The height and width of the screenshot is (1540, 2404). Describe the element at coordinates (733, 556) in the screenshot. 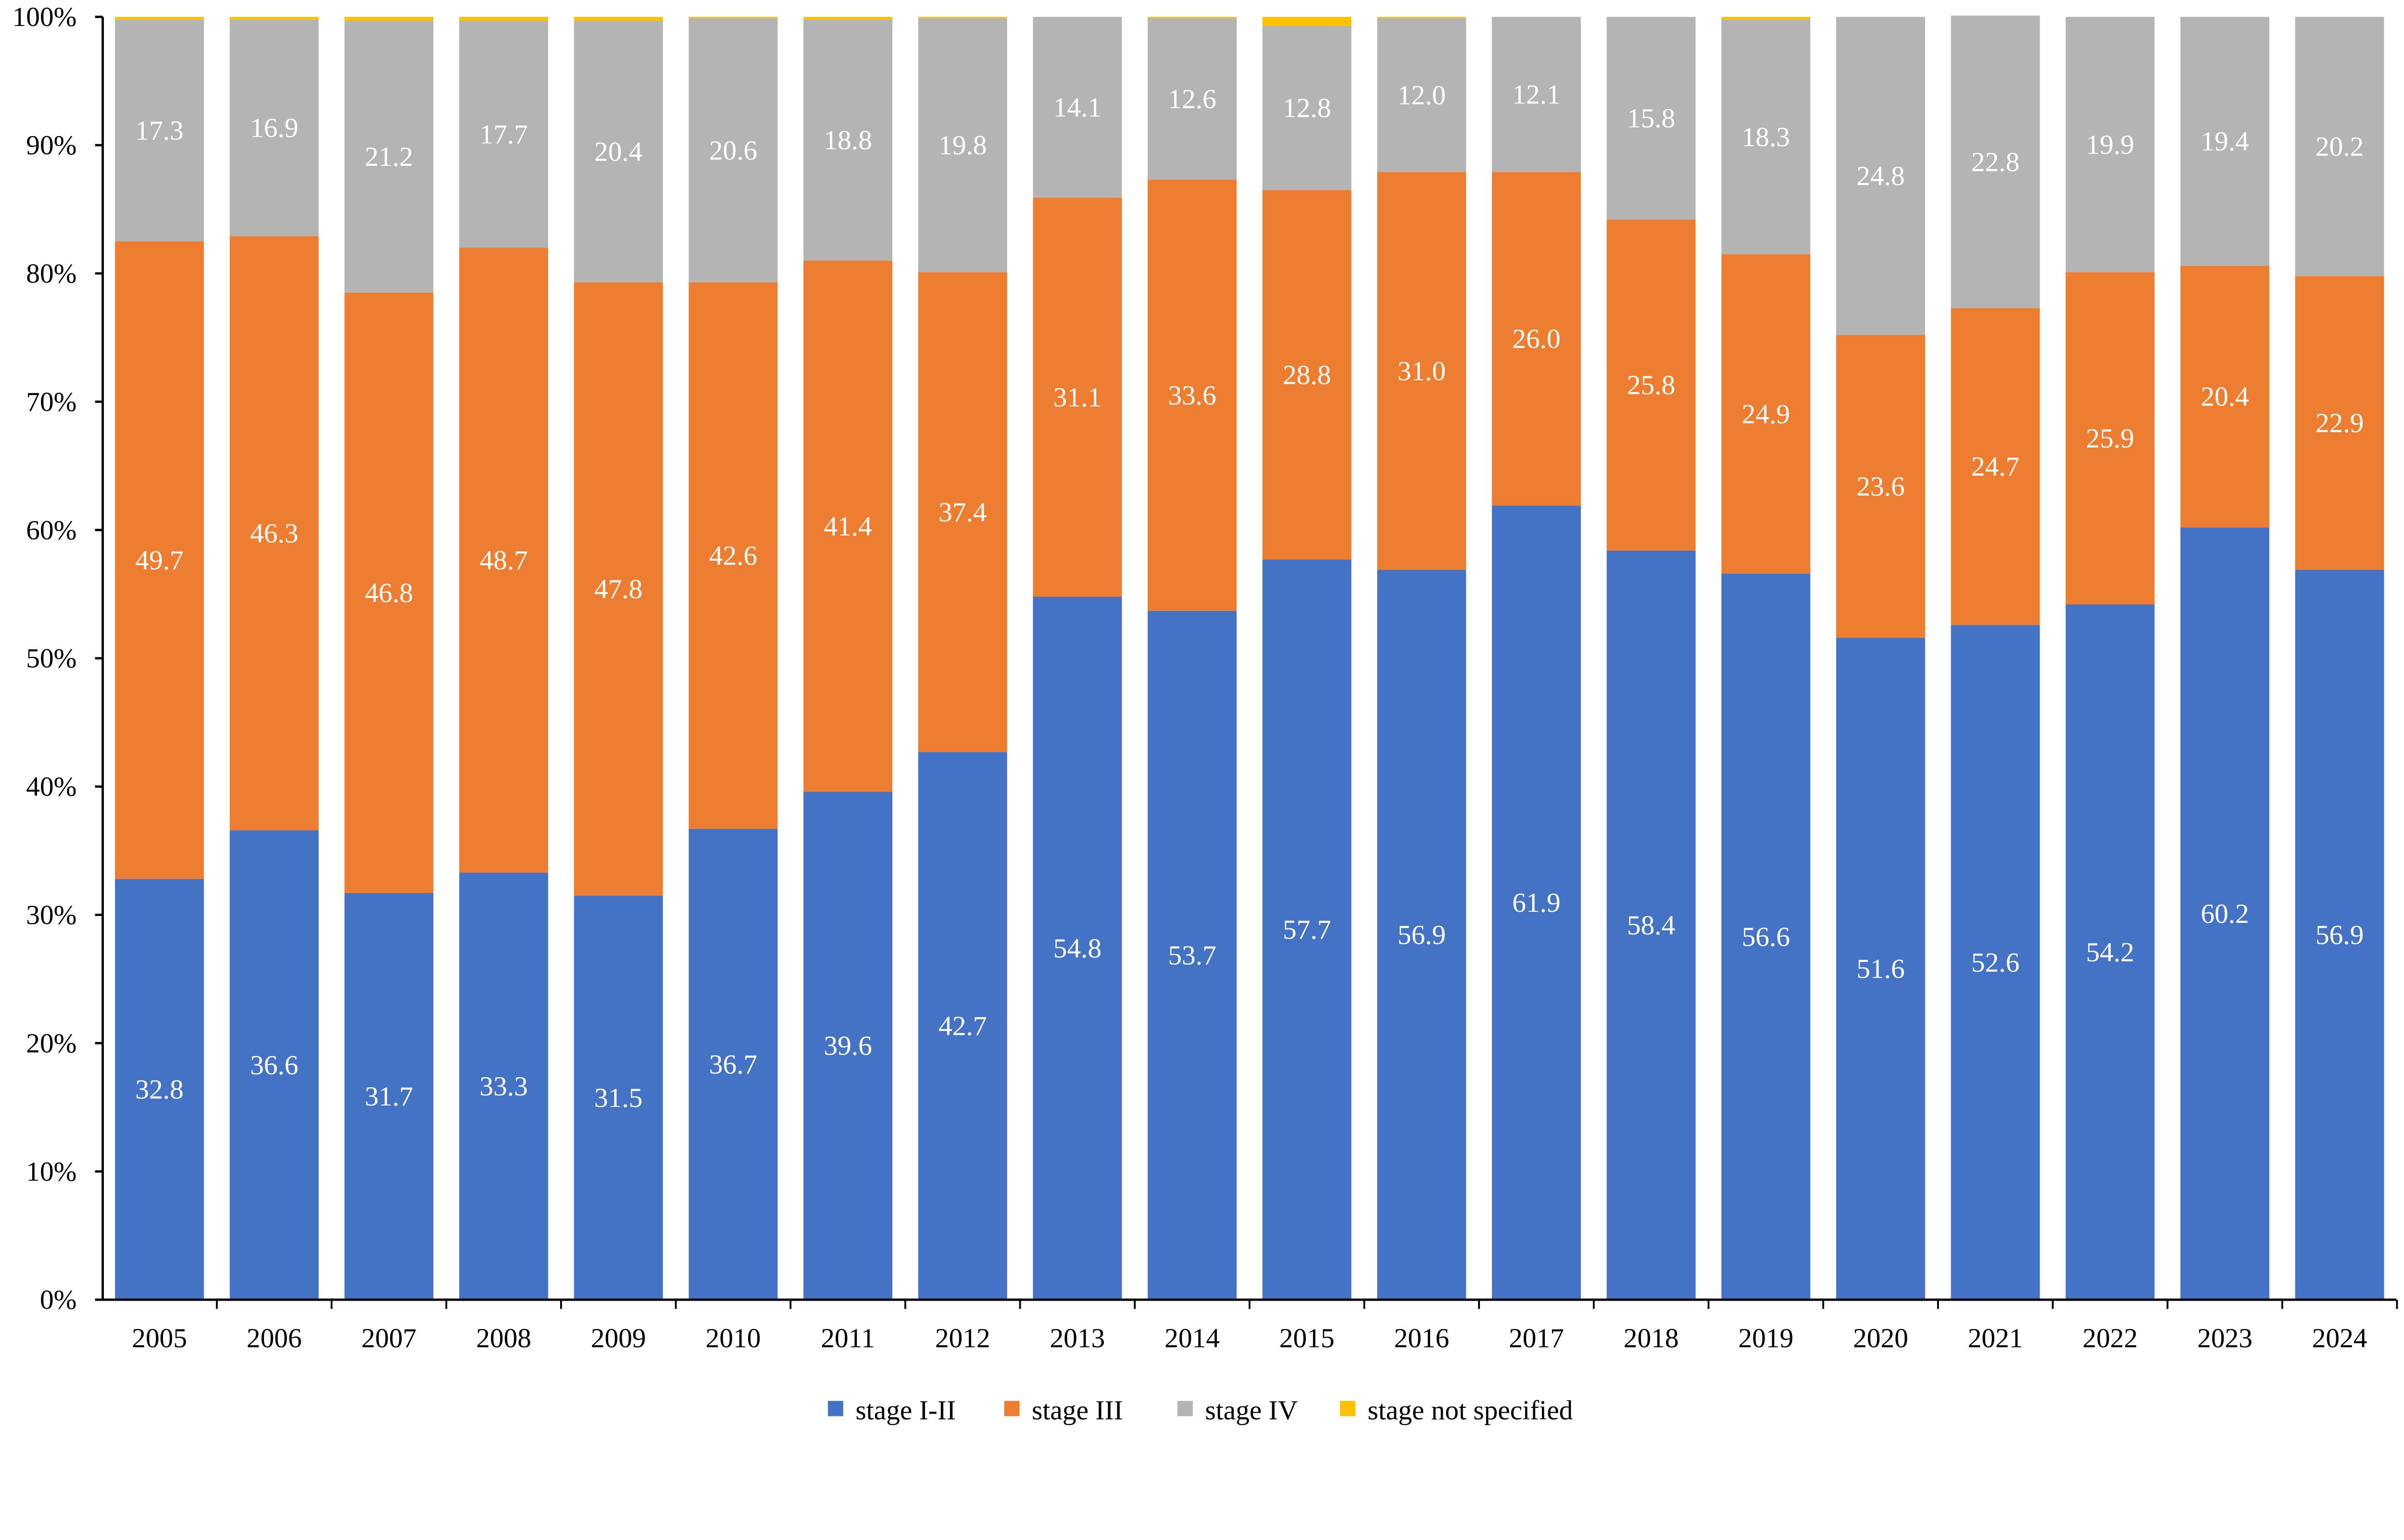

I see `data-label: 42.6` at that location.